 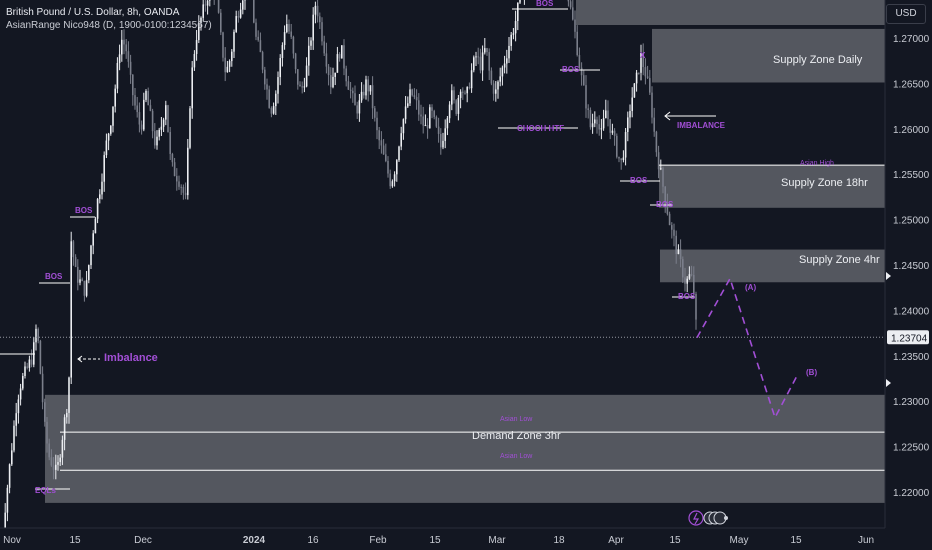 I want to click on x-tick-label: 15, so click(x=796, y=540).